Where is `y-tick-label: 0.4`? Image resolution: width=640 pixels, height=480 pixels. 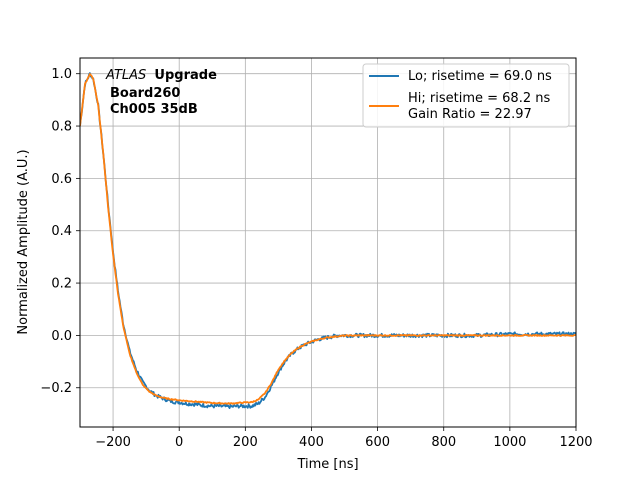
y-tick-label: 0.4 is located at coordinates (61, 231).